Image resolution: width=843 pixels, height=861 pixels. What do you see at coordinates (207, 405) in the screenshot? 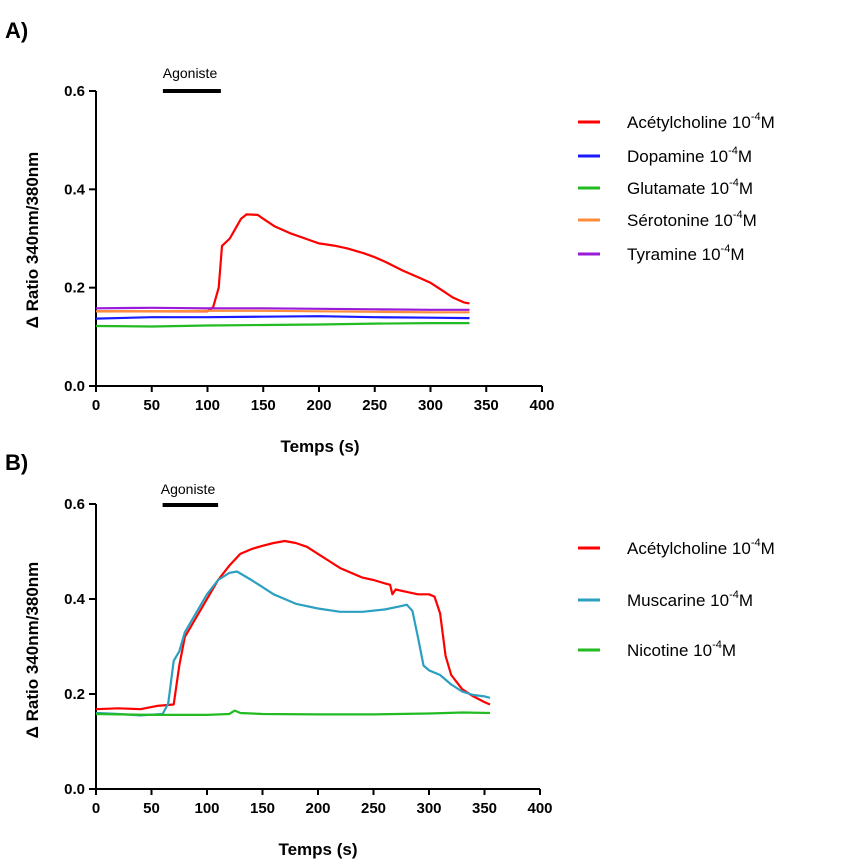
I see `panel-a-x-tick-label: 100` at bounding box center [207, 405].